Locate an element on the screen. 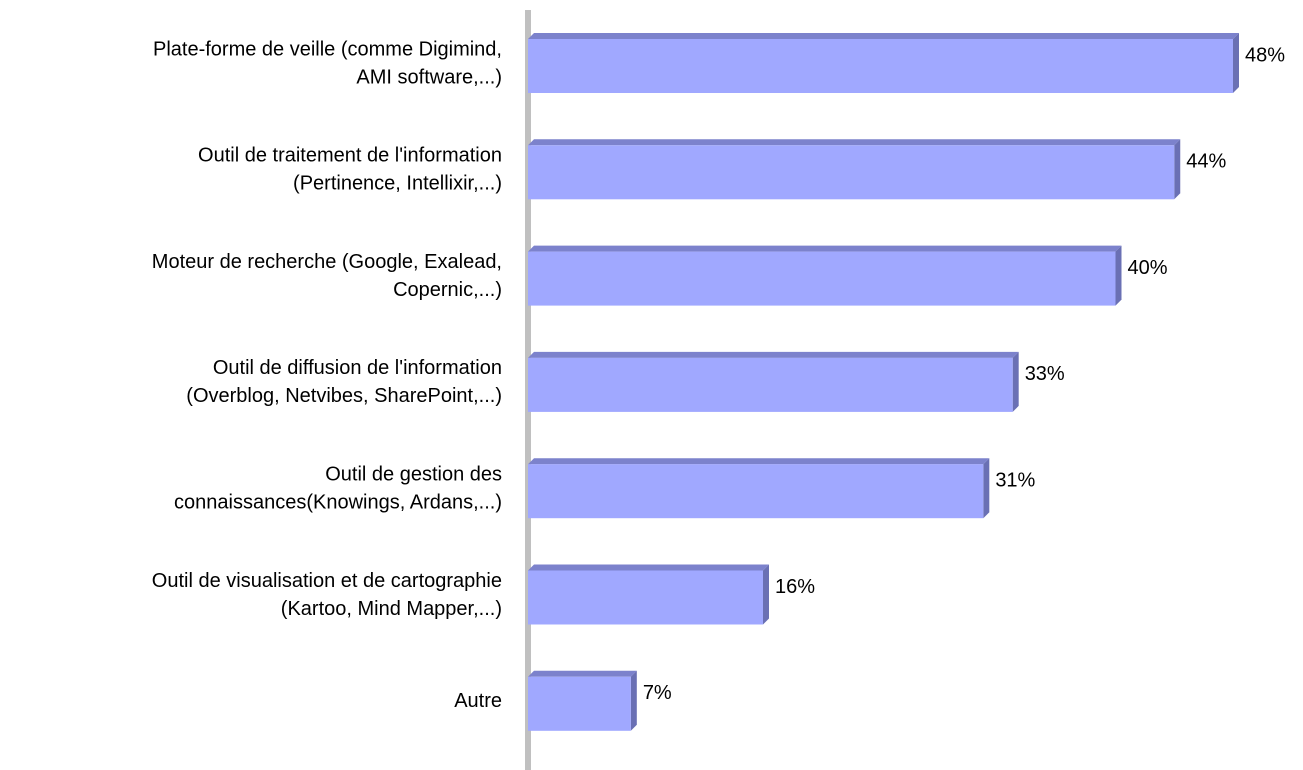 Image resolution: width=1303 pixels, height=770 pixels. y-tick-label: (Overblog, Netvibes, SharePoint,...) is located at coordinates (344, 396).